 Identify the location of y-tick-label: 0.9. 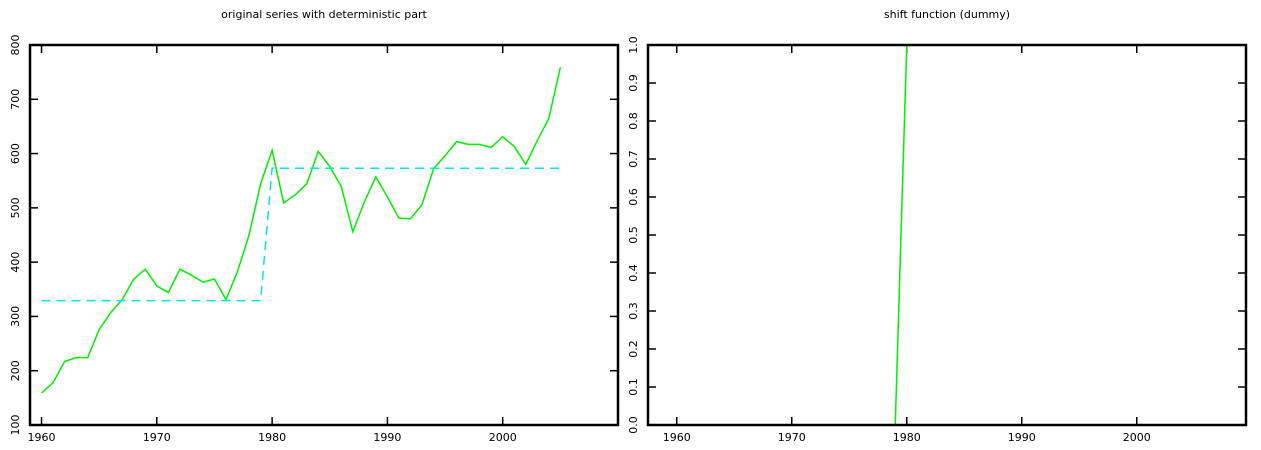
(633, 83).